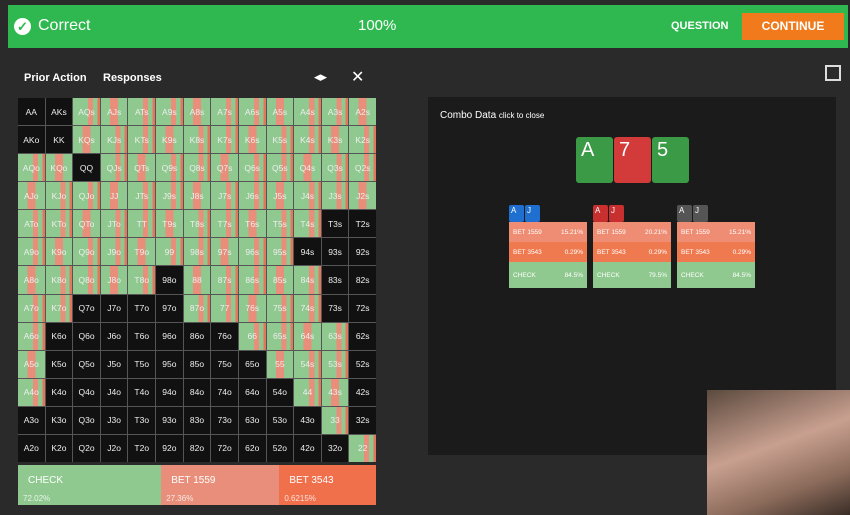  What do you see at coordinates (132, 78) in the screenshot?
I see `tab: Responses` at bounding box center [132, 78].